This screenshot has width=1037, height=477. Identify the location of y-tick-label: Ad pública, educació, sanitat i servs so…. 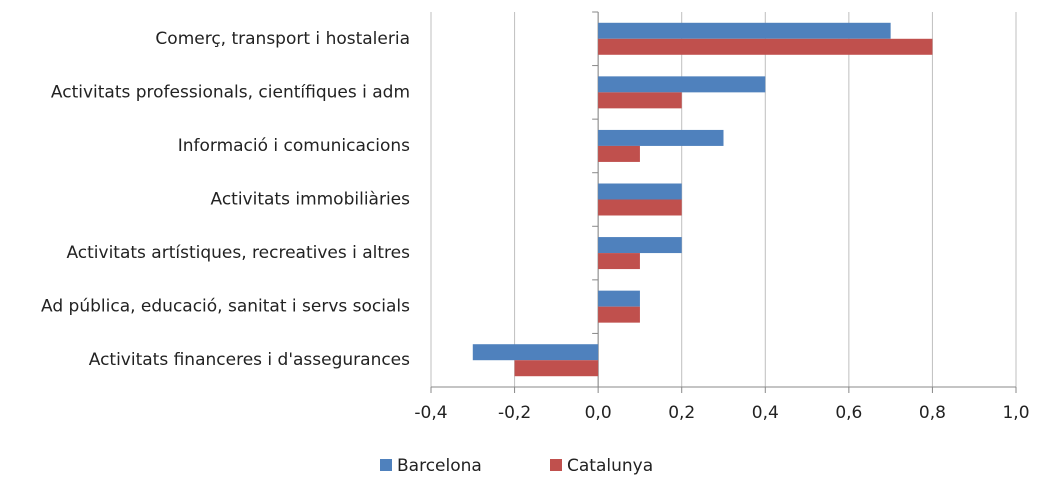
(225, 307).